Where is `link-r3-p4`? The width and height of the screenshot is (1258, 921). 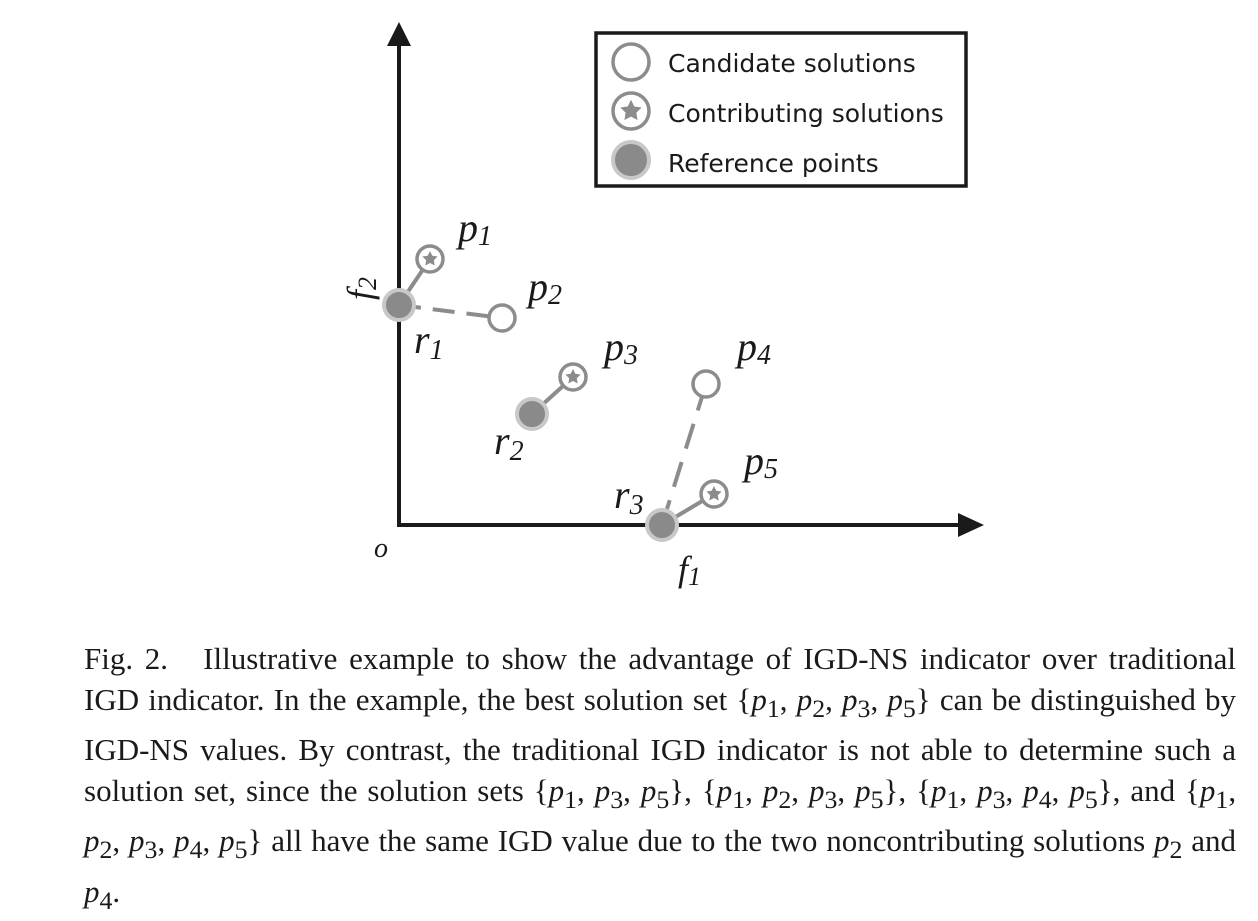
link-r3-p4 is located at coordinates (684, 454).